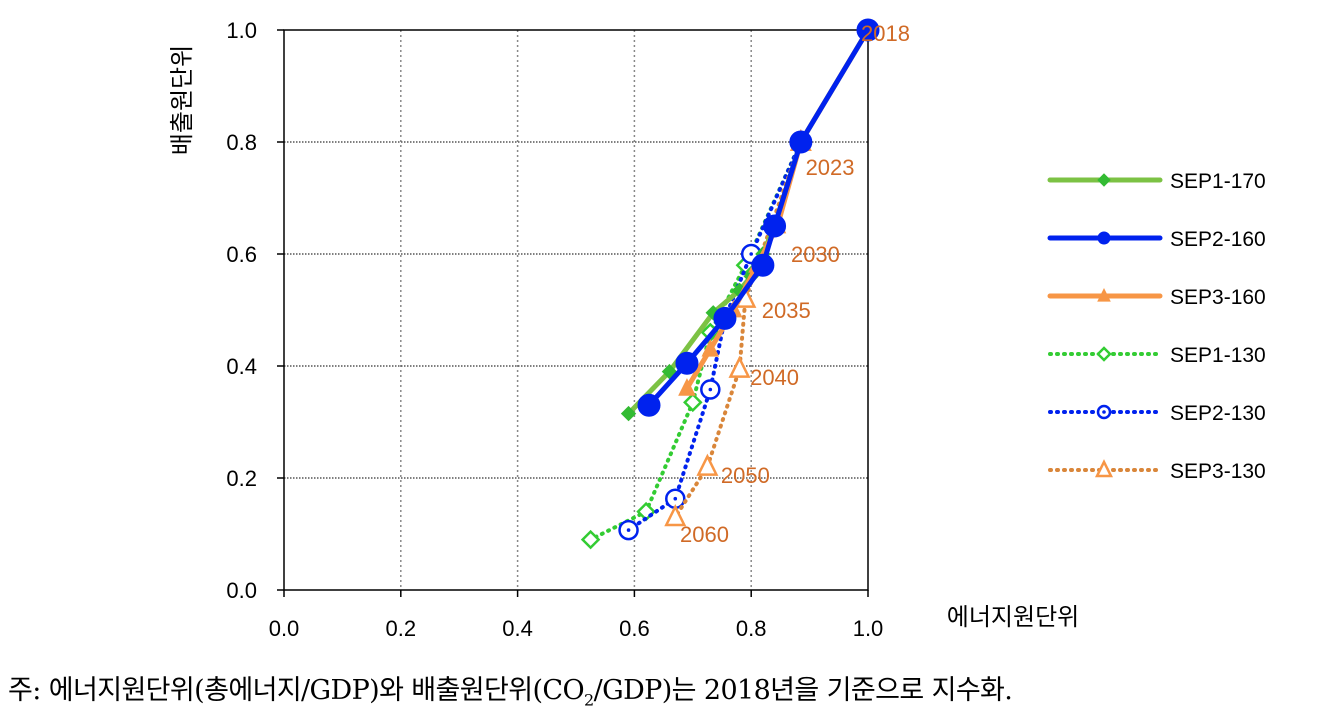 The height and width of the screenshot is (722, 1332). I want to click on year-label: 2035, so click(786, 310).